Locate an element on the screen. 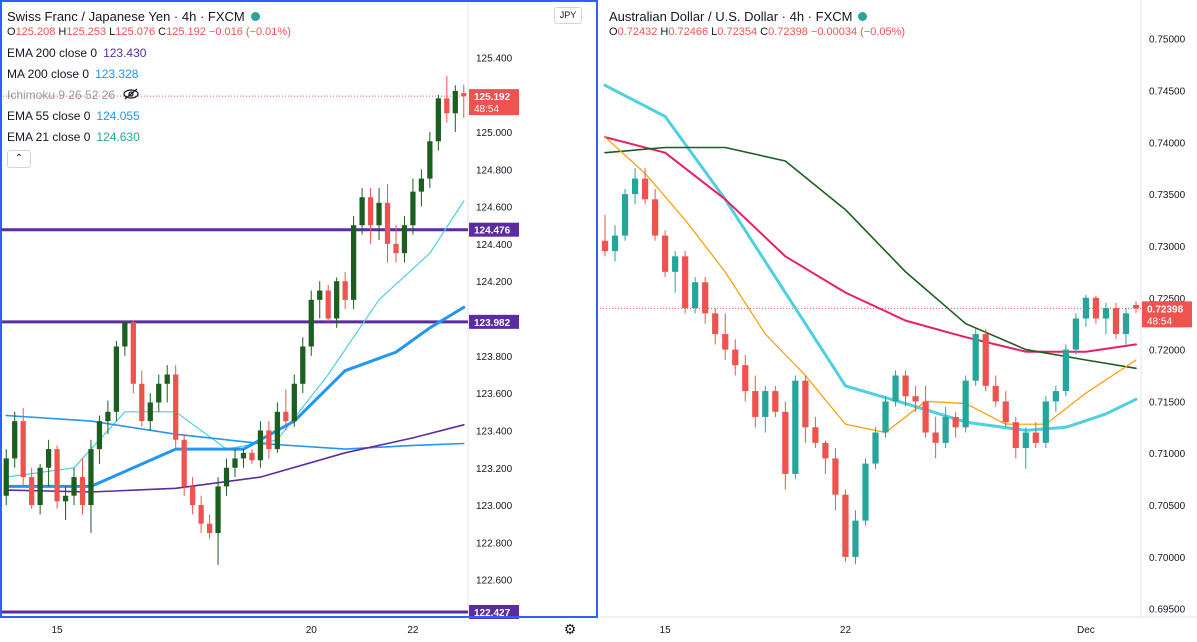  y-tick-label: 123.400 is located at coordinates (494, 431).